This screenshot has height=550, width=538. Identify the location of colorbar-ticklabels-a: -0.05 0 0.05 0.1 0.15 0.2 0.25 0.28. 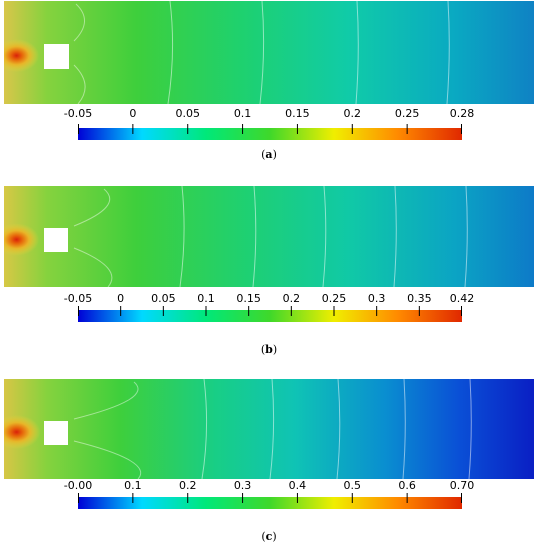
(269, 114).